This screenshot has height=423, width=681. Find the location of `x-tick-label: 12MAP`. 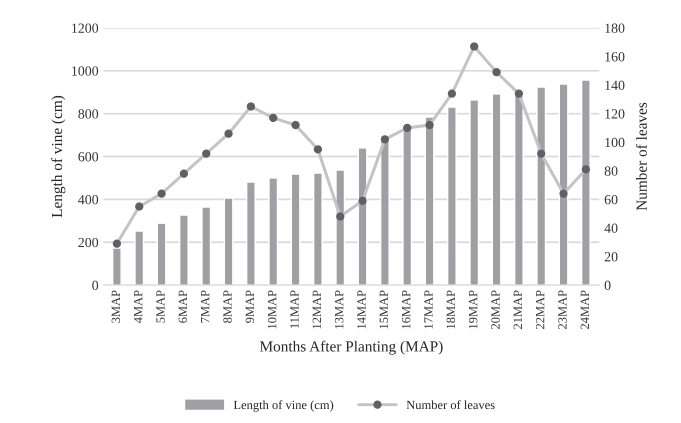

x-tick-label: 12MAP is located at coordinates (316, 309).